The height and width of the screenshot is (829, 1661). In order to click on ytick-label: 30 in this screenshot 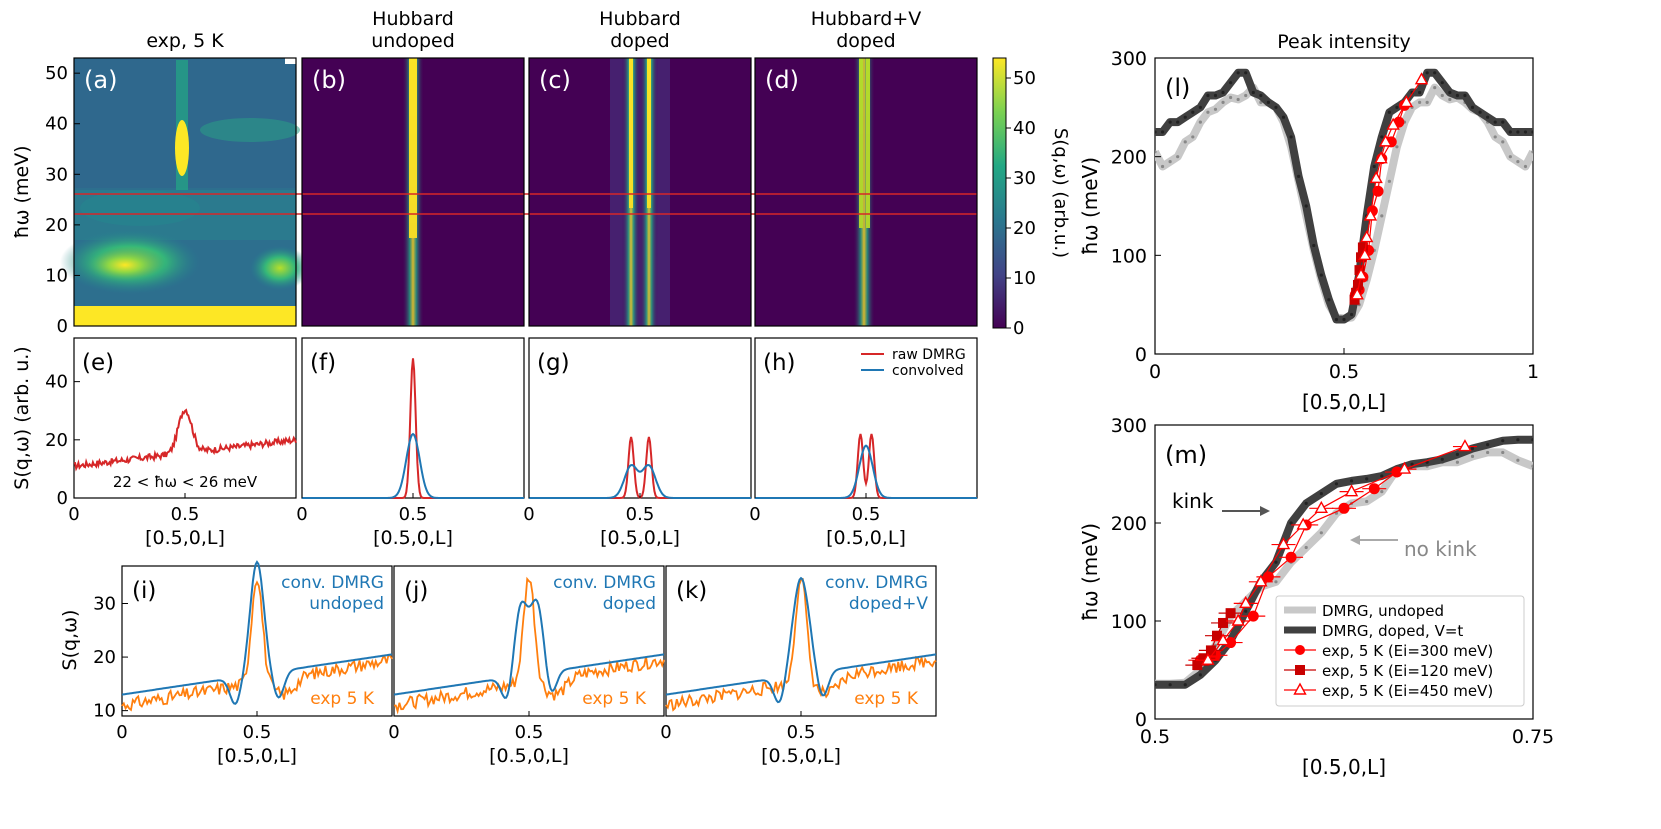, I will do `click(56, 174)`.